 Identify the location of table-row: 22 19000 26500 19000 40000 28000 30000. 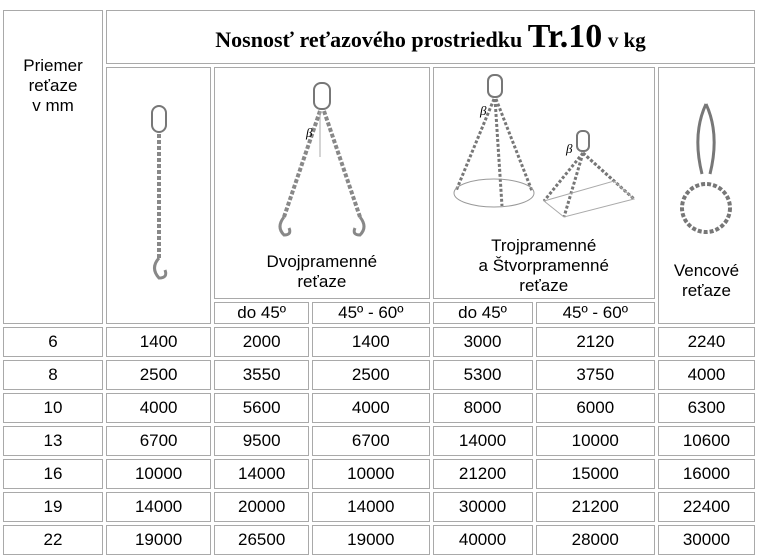
(379, 540).